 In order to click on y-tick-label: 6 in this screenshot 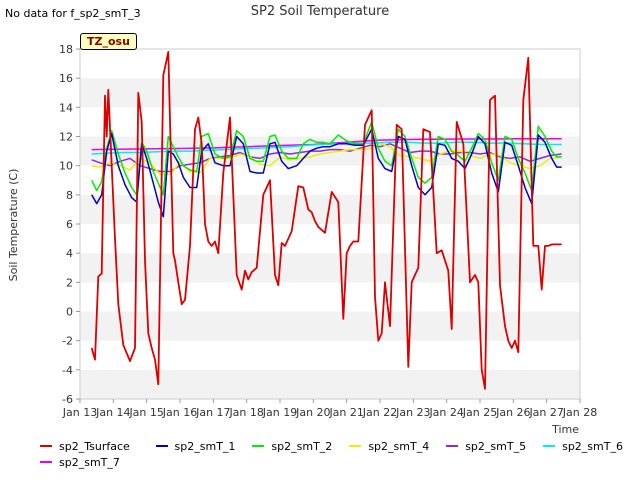, I will do `click(69, 224)`.